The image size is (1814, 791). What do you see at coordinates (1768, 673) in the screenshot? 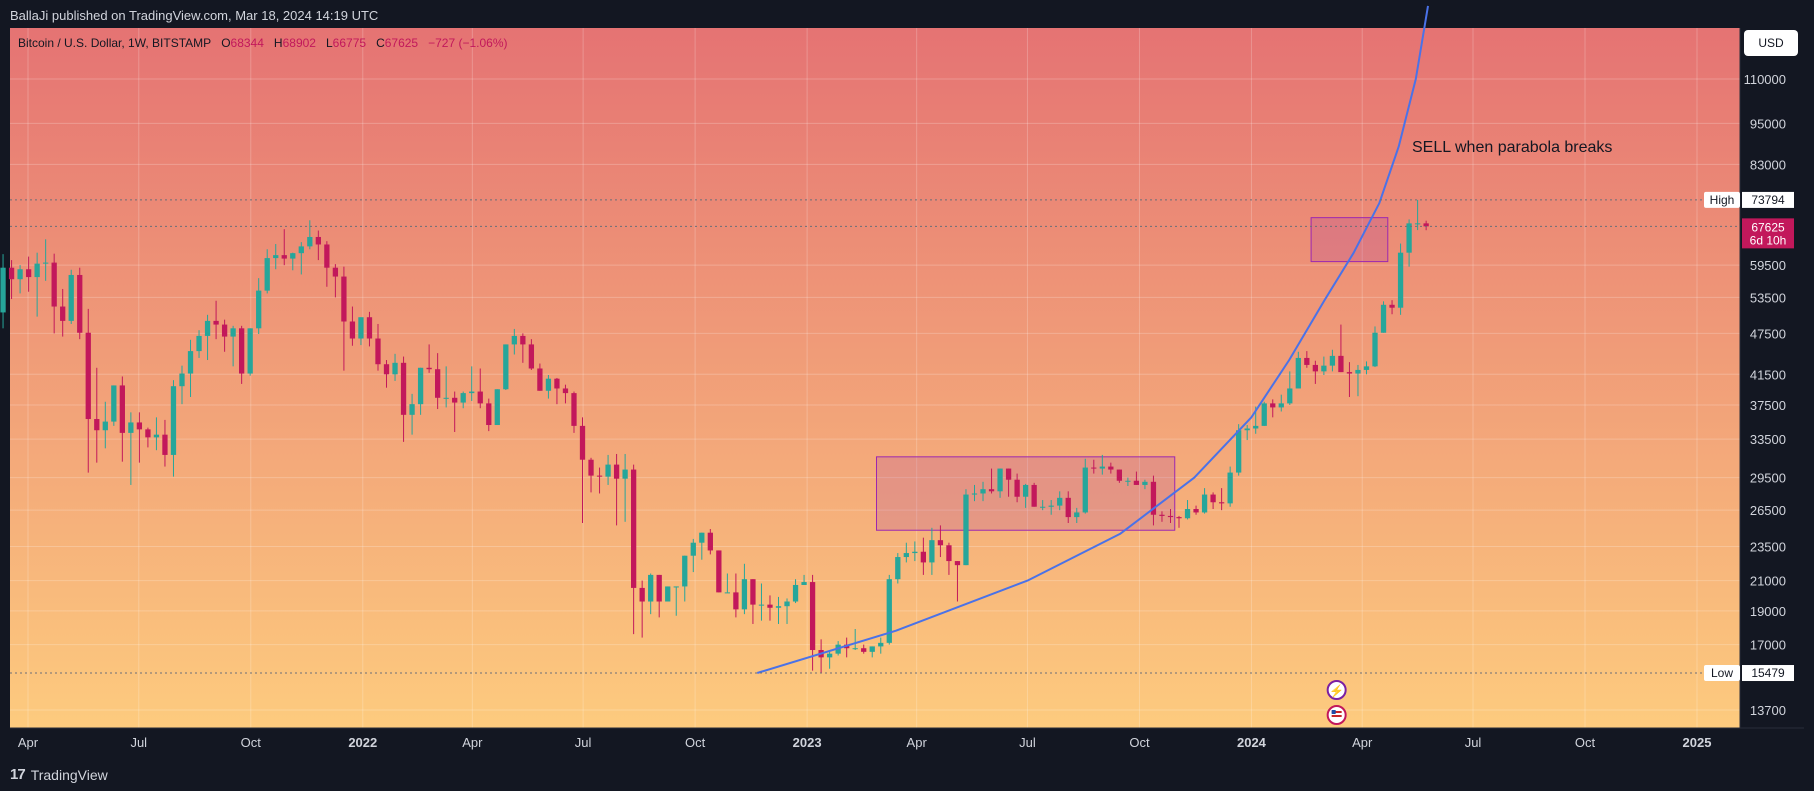
I see `low-tag-value-bg` at bounding box center [1768, 673].